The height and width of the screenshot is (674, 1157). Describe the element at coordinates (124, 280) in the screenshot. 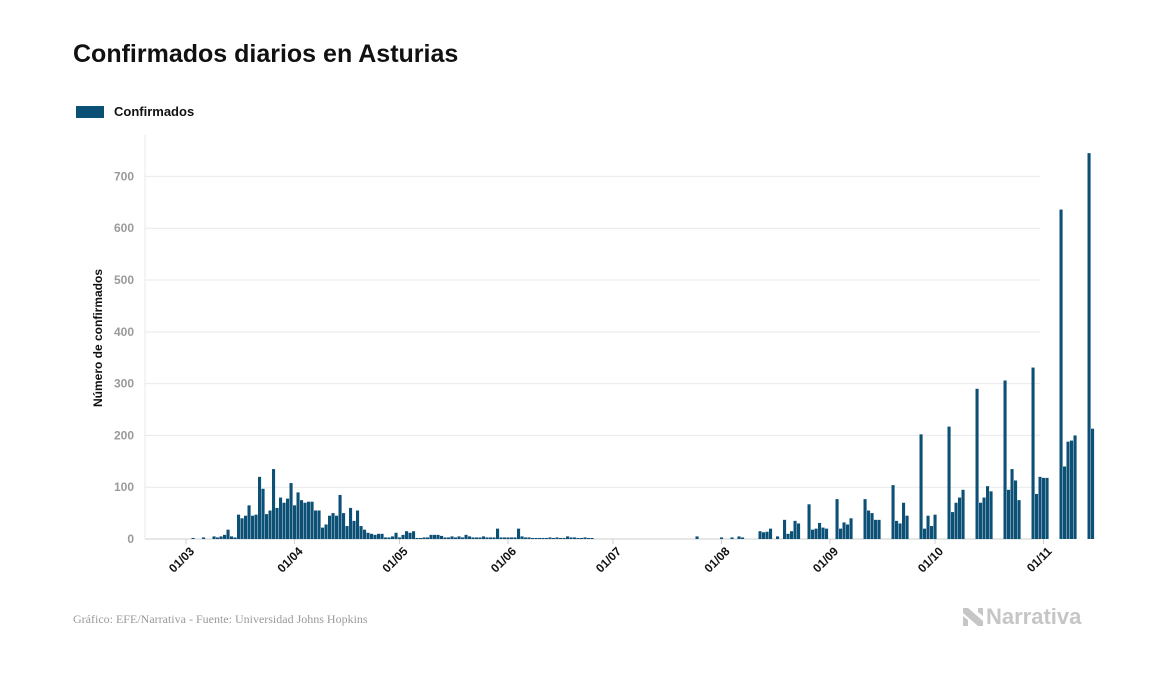

I see `y-tick-label: 500` at that location.